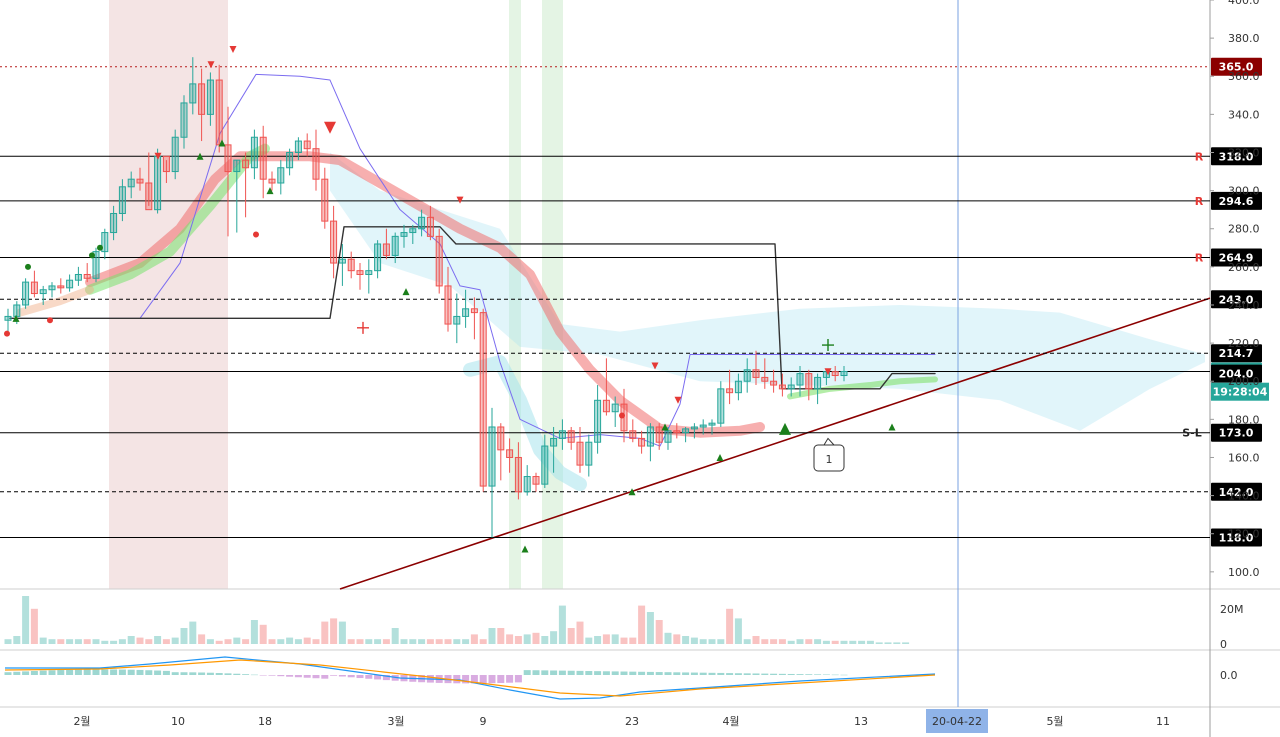 The height and width of the screenshot is (737, 1280). I want to click on time-tick-label: 2월, so click(81, 721).